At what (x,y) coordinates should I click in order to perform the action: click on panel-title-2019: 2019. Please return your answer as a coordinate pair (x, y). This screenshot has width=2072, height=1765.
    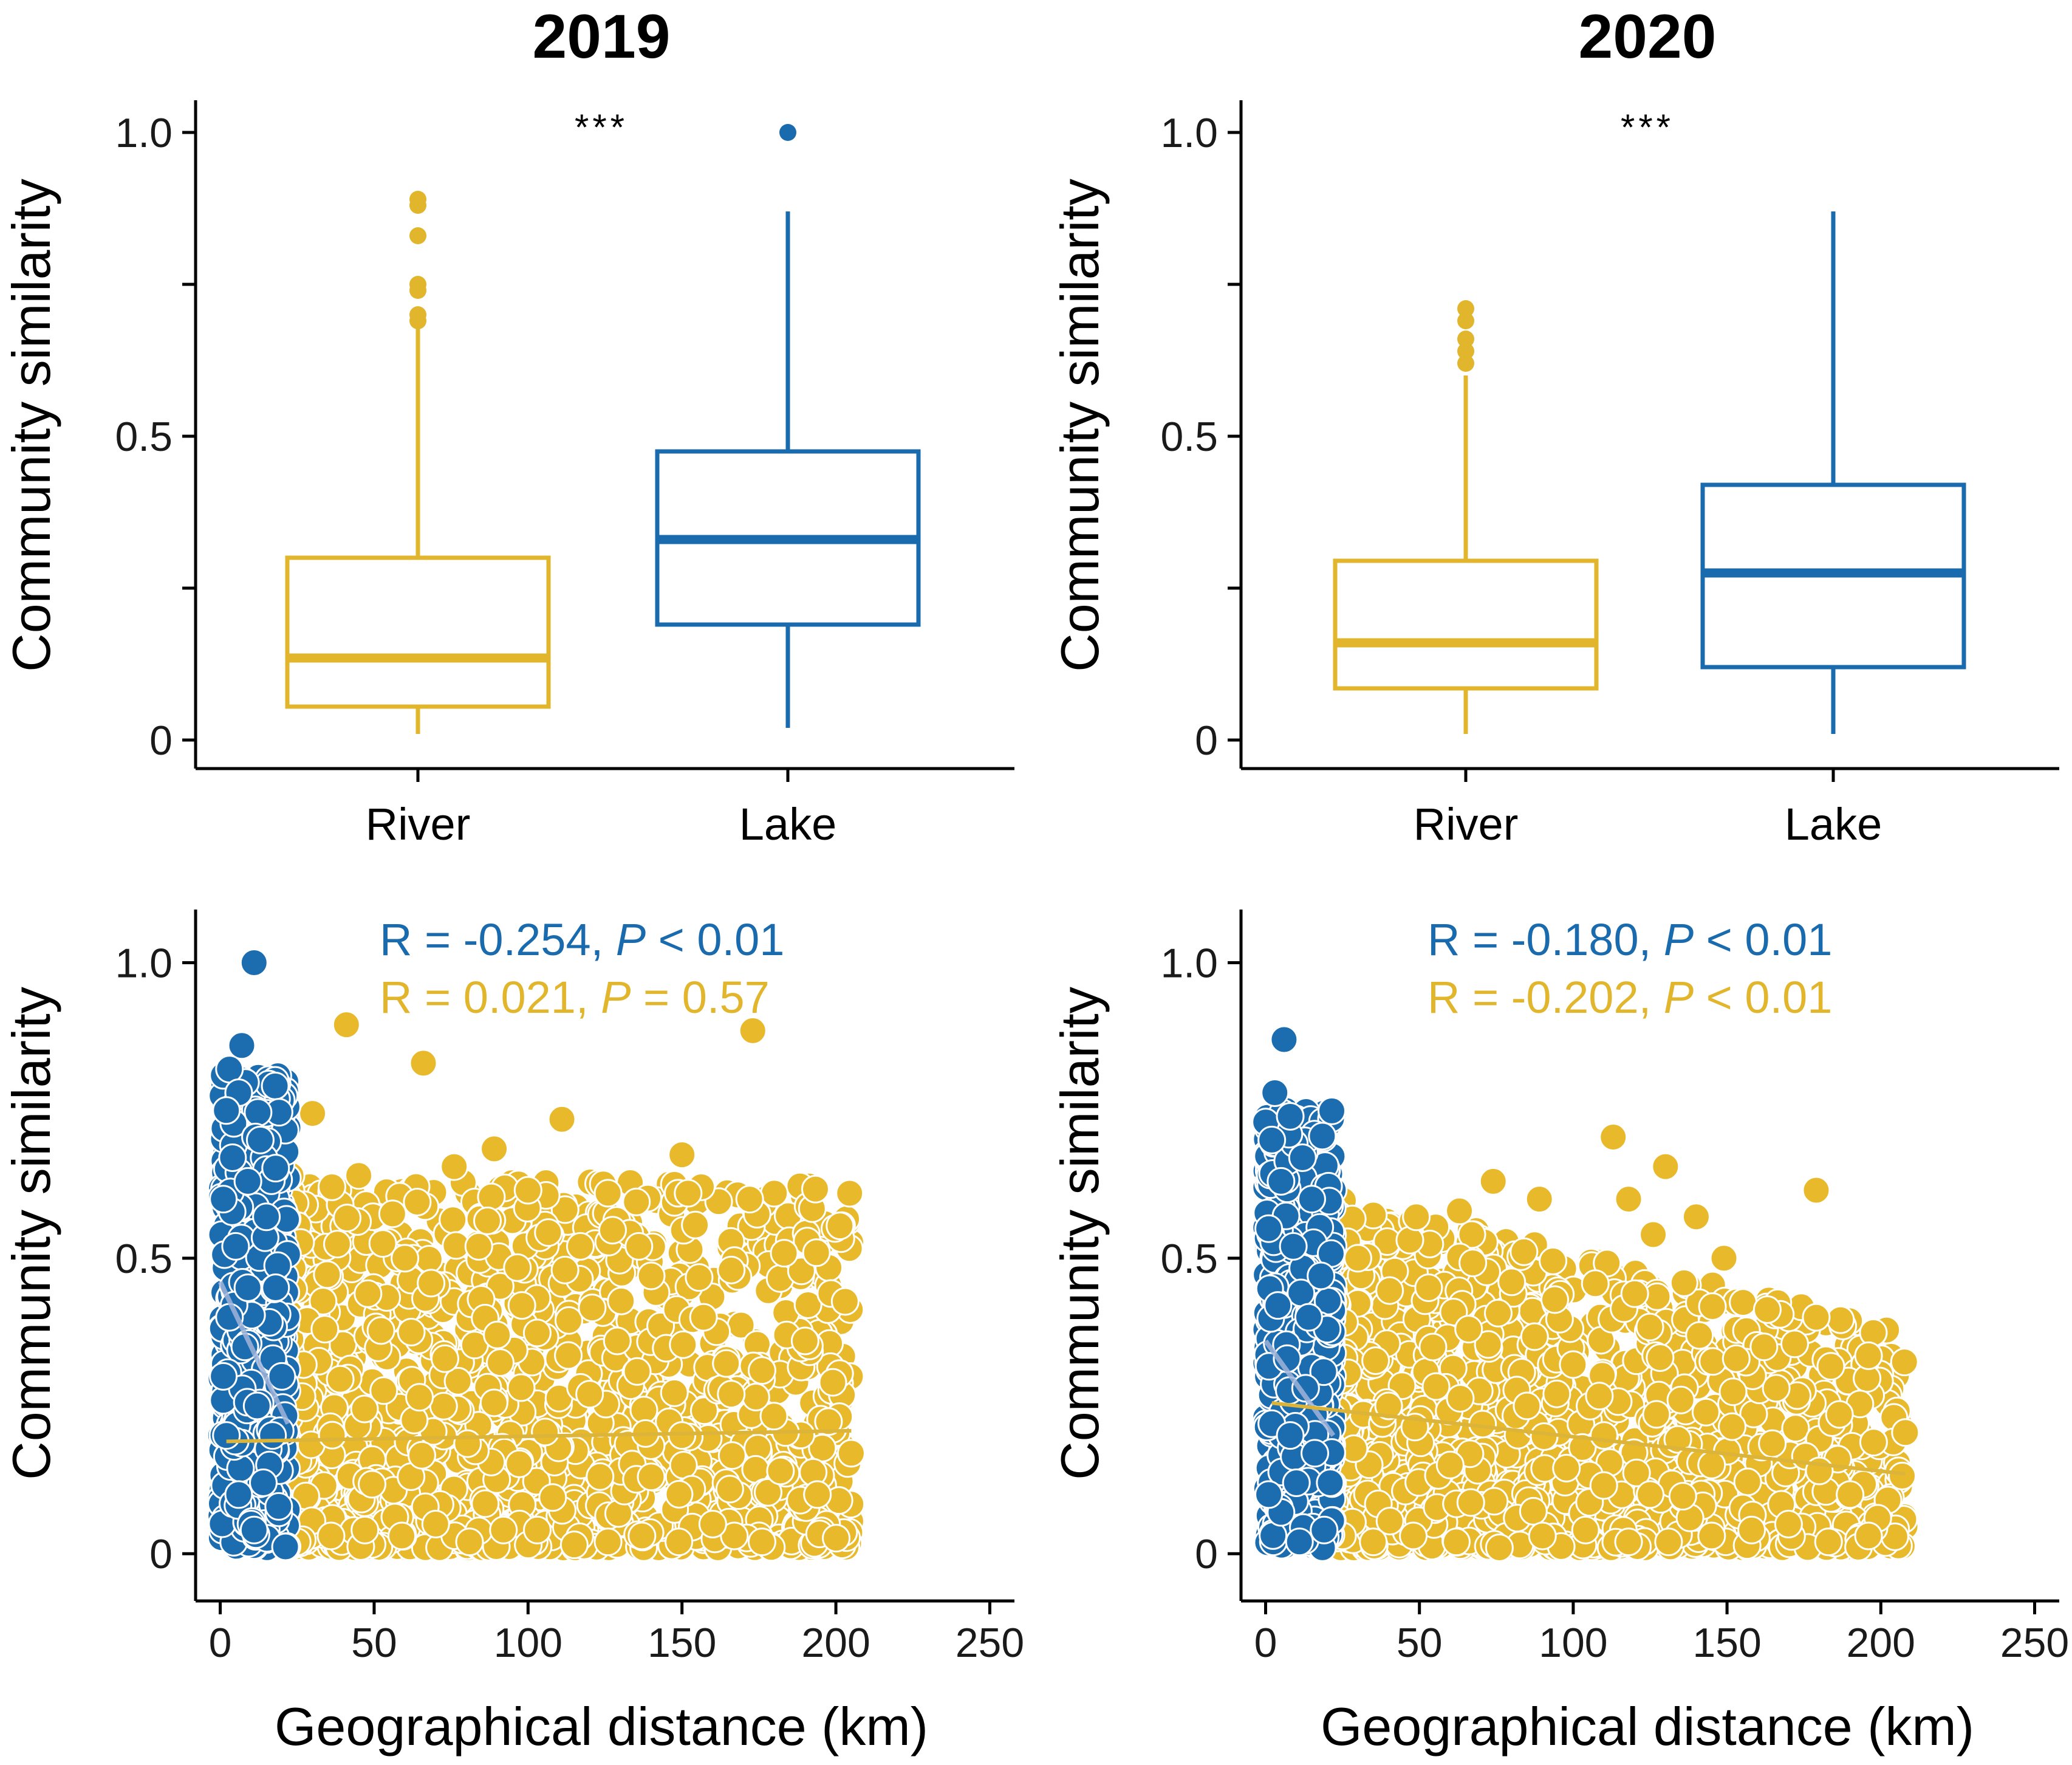
    Looking at the image, I should click on (602, 36).